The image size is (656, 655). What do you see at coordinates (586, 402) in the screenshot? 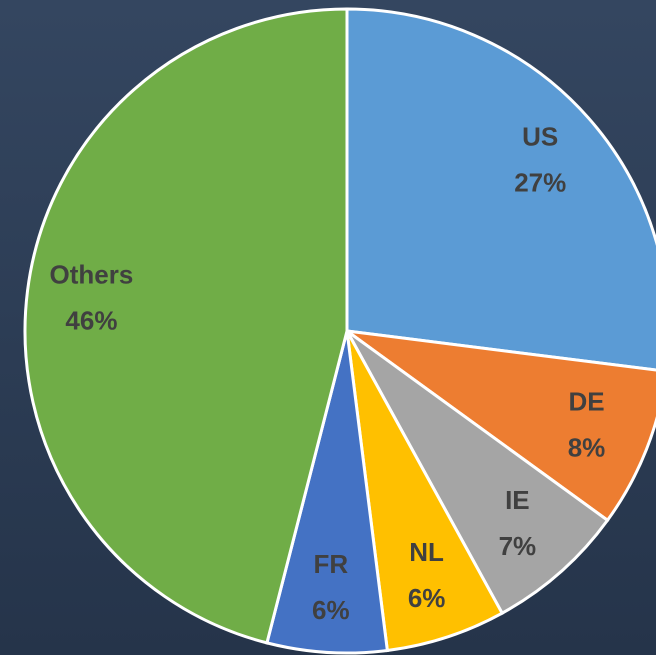
I see `slice-name-label: DE` at bounding box center [586, 402].